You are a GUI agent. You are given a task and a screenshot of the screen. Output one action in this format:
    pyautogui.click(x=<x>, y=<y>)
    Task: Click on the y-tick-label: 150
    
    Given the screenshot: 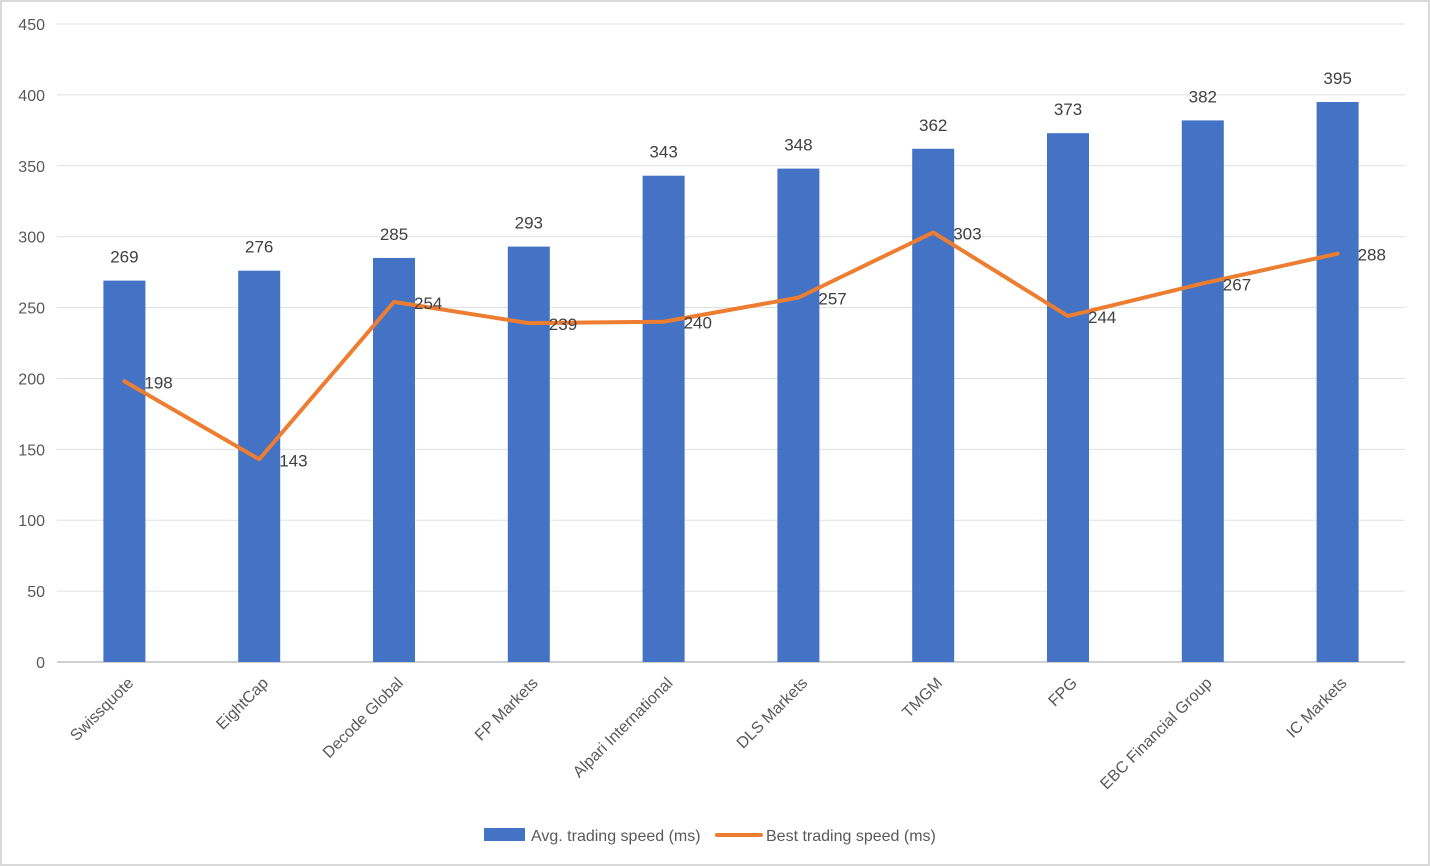 What is the action you would take?
    pyautogui.click(x=31, y=450)
    